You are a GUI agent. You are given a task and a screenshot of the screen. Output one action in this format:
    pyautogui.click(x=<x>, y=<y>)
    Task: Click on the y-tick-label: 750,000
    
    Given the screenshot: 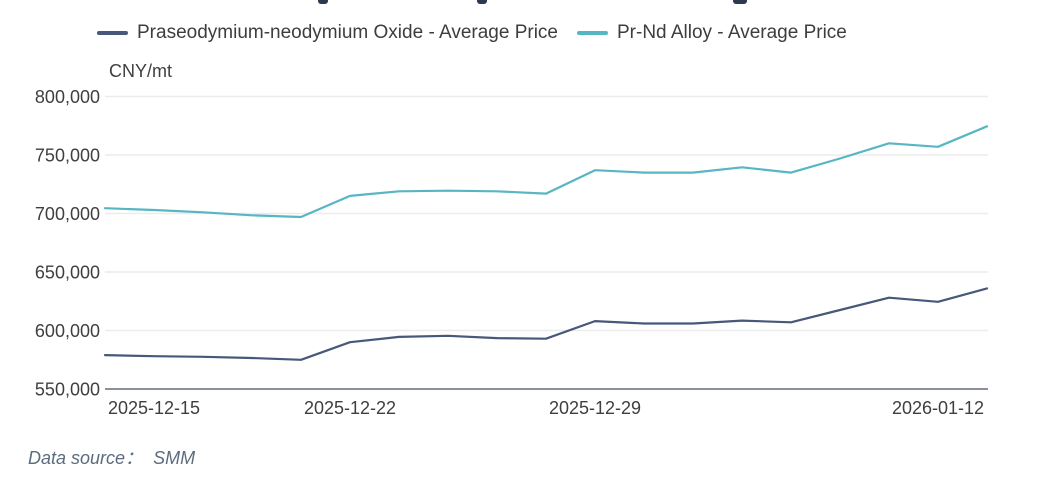 What is the action you would take?
    pyautogui.click(x=67, y=156)
    